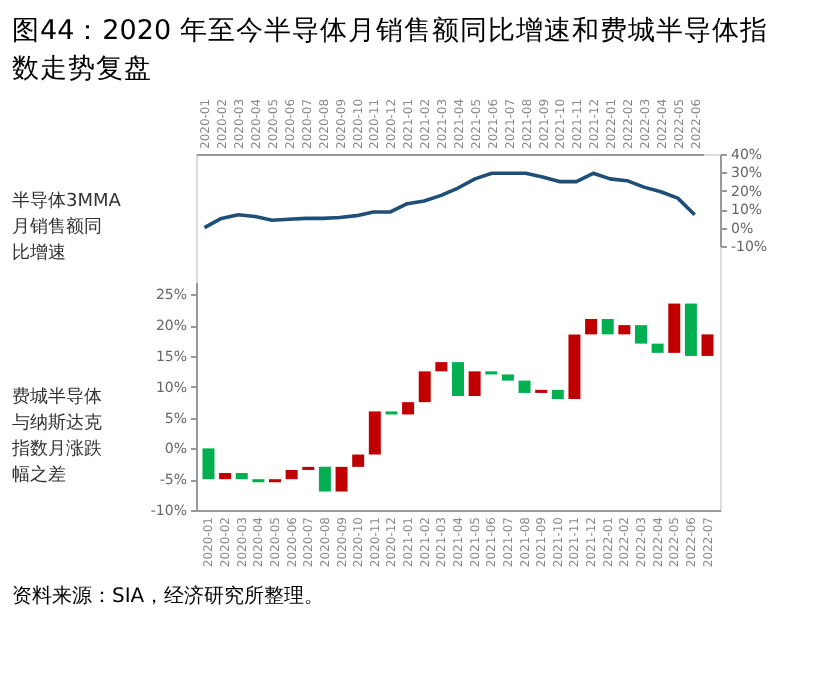 Image resolution: width=822 pixels, height=676 pixels. I want to click on y-axis-title: 费城半导体与纳斯达克指数月涨跌幅之差, so click(56, 436).